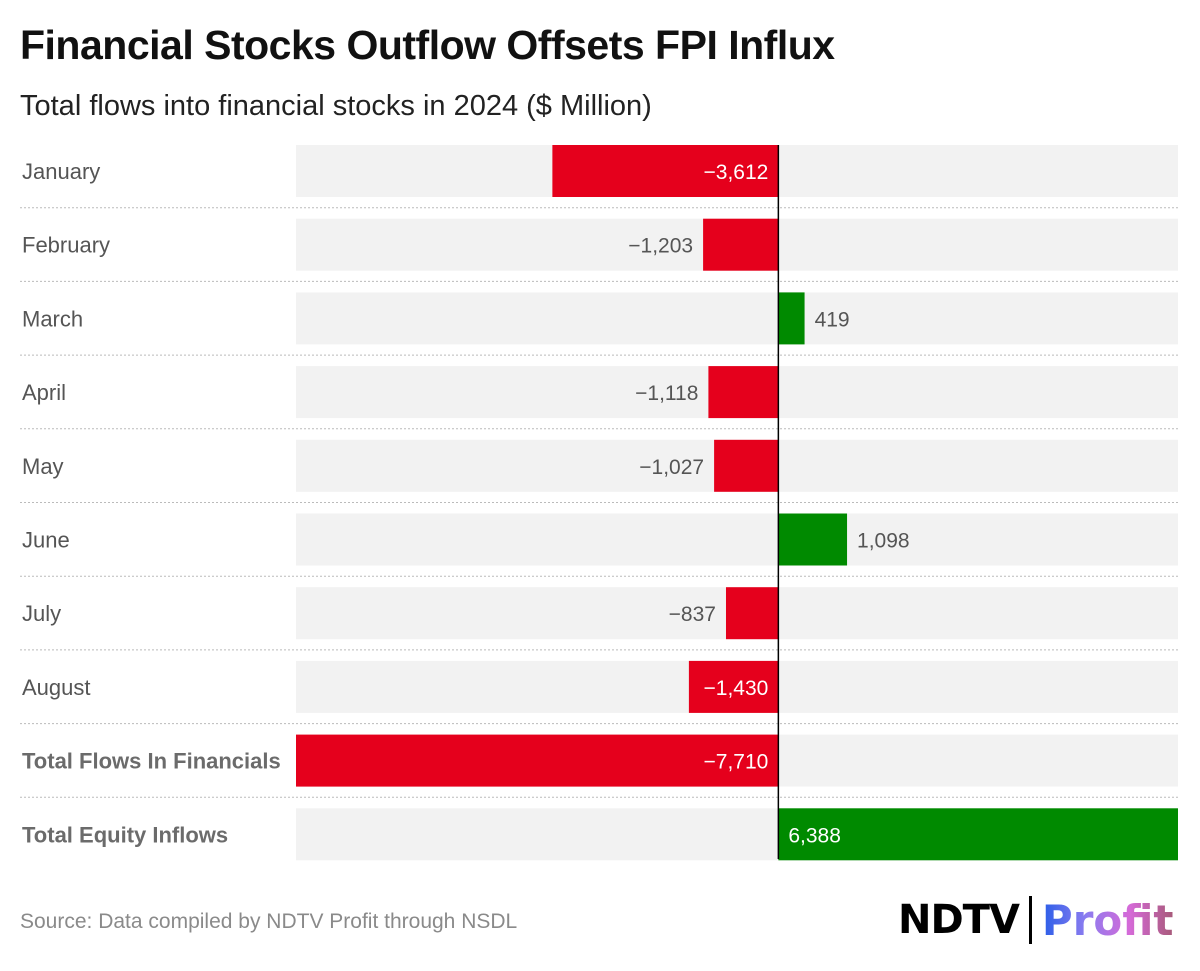  What do you see at coordinates (46, 540) in the screenshot?
I see `category-label: June` at bounding box center [46, 540].